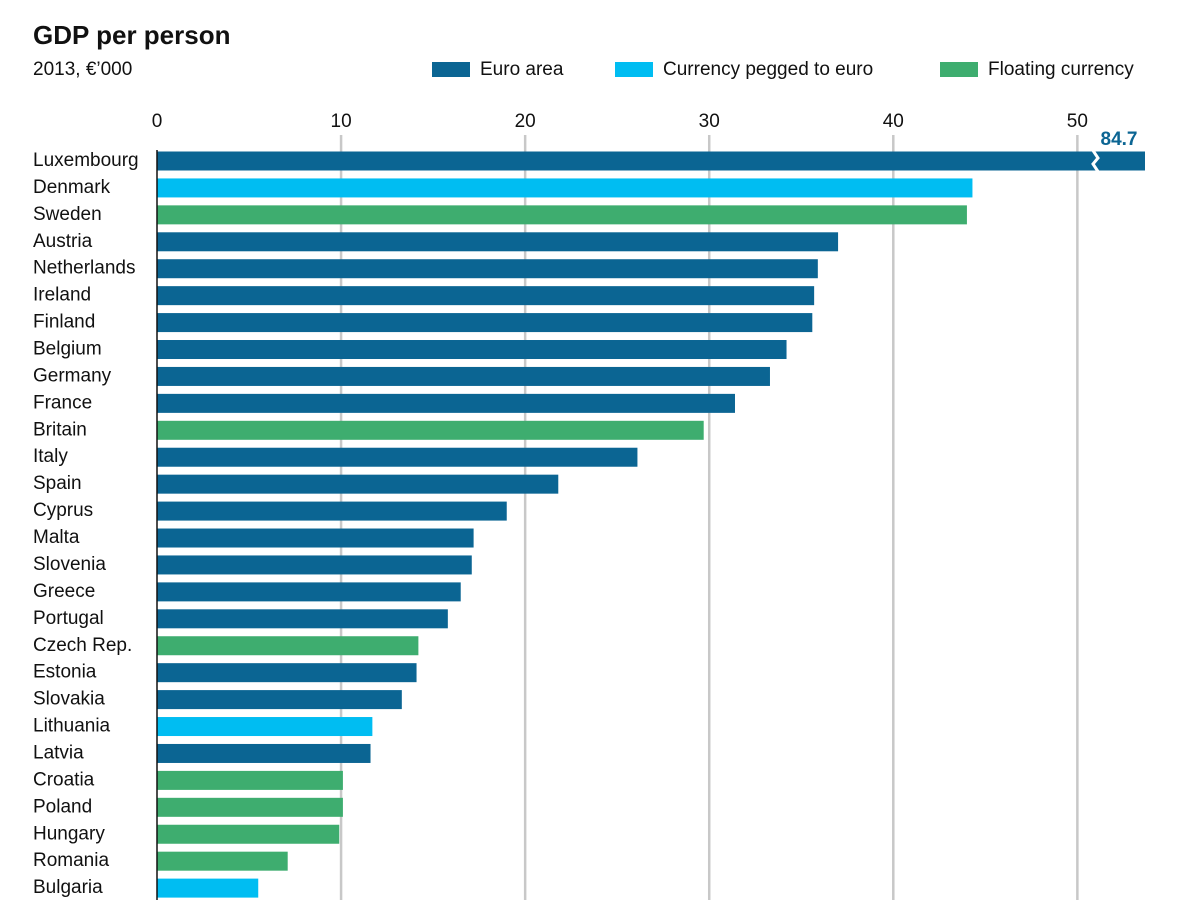  What do you see at coordinates (64, 322) in the screenshot?
I see `y-tick-label: Finland` at bounding box center [64, 322].